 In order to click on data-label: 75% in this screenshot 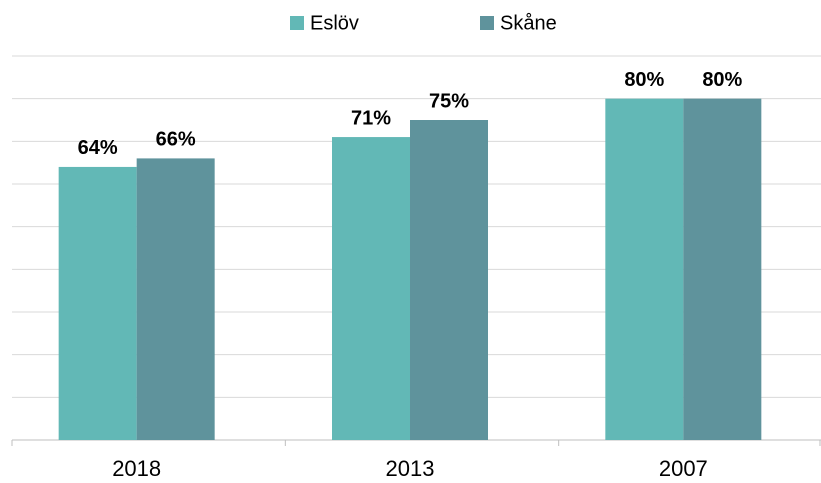, I will do `click(449, 101)`.